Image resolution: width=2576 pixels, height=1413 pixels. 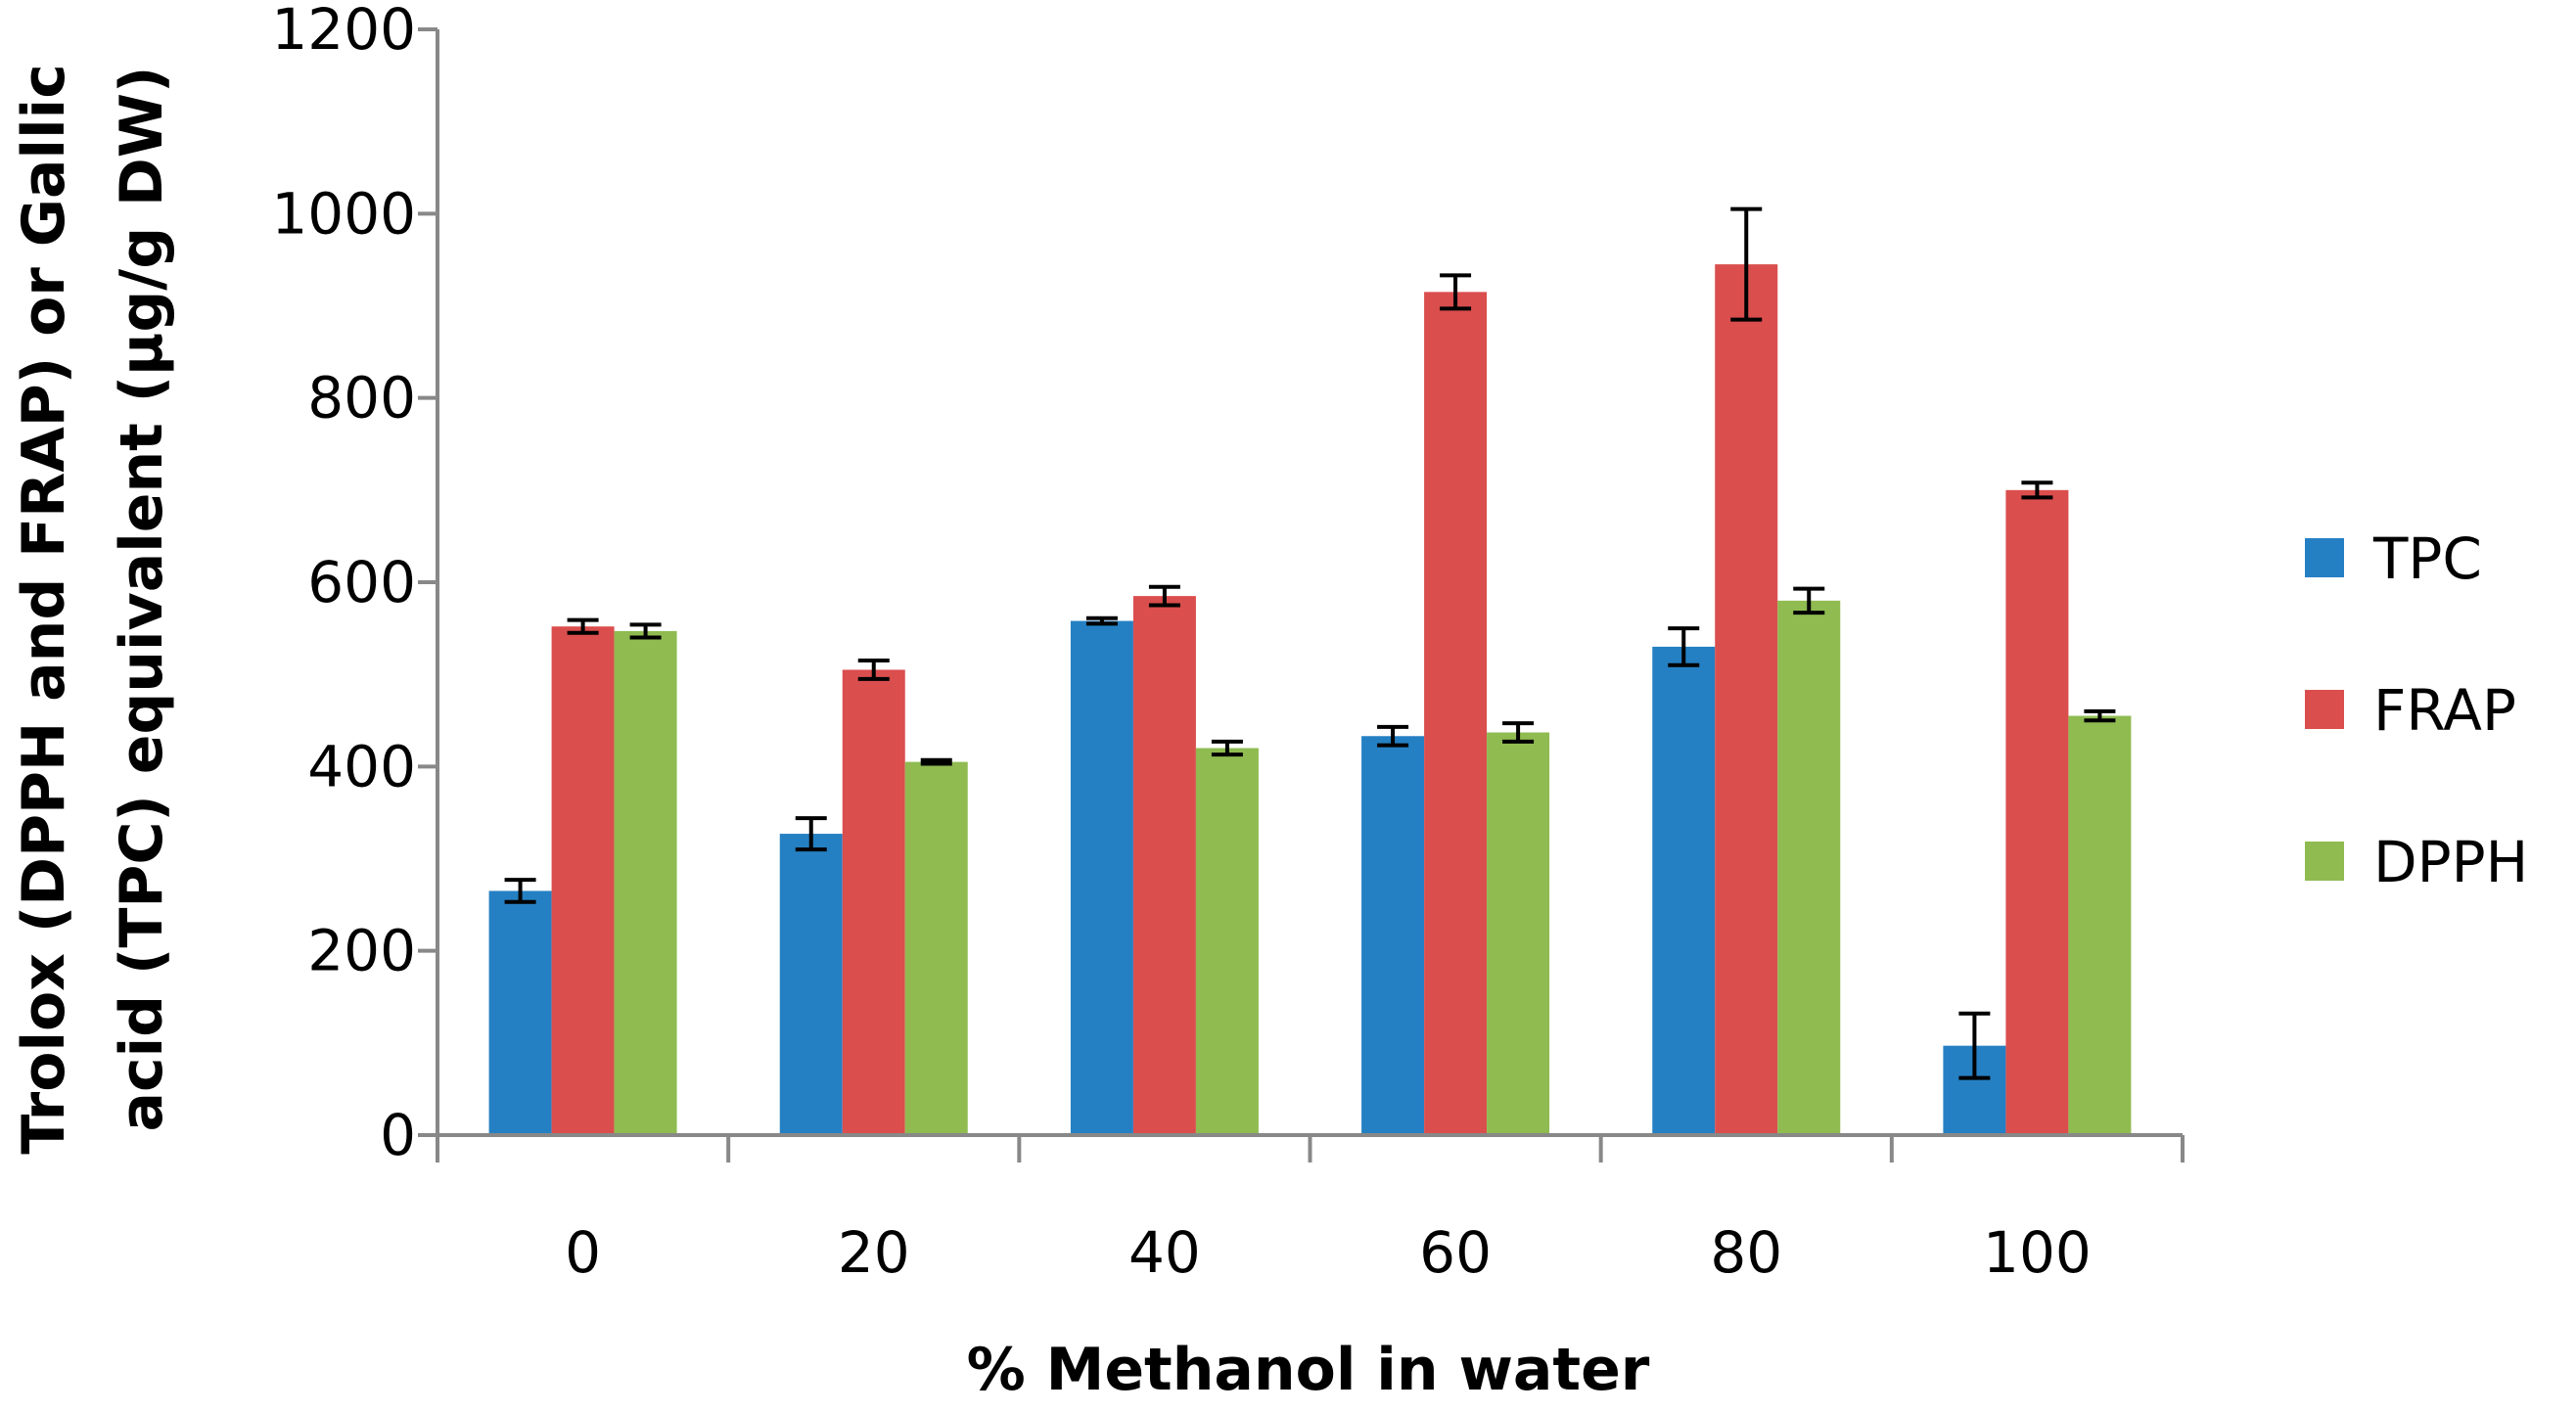 I want to click on legend-item-tpc: TPC, so click(x=2393, y=559).